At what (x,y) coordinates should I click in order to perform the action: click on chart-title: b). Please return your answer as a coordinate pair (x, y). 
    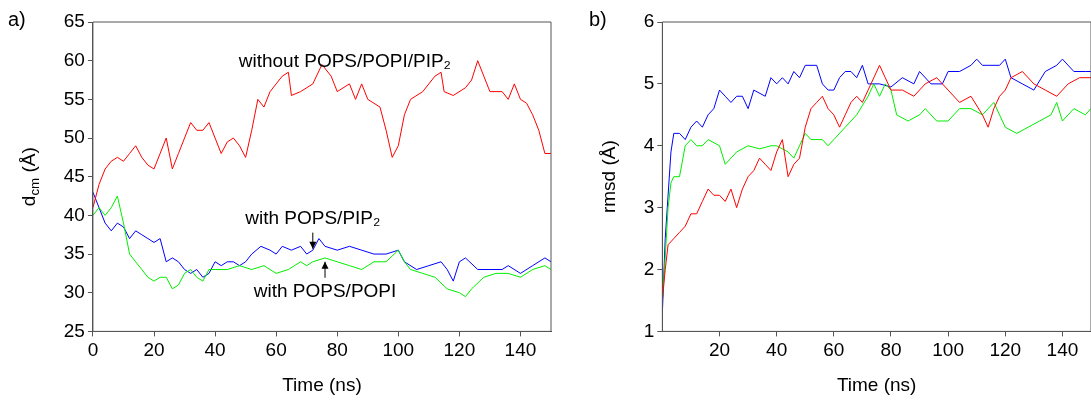
    Looking at the image, I should click on (598, 18).